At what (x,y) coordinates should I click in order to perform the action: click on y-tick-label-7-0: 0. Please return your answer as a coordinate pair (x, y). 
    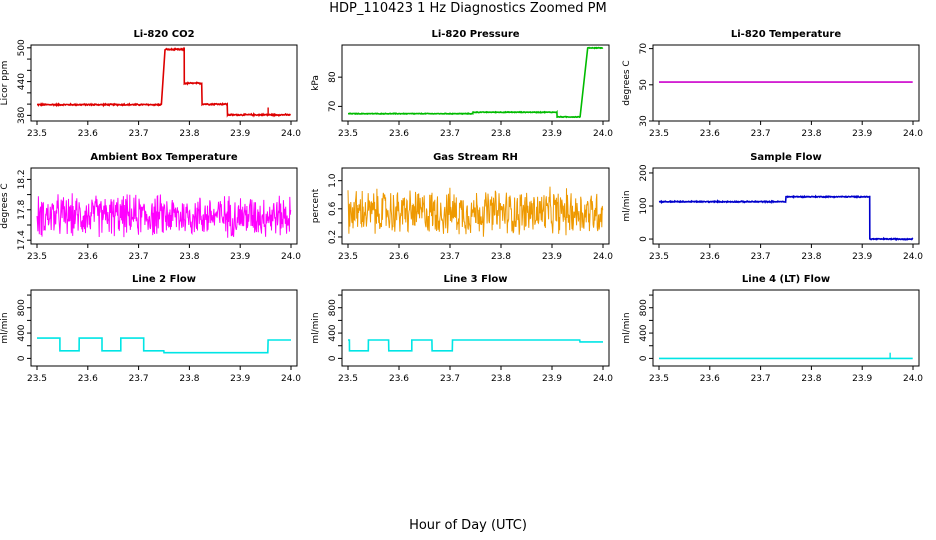
    Looking at the image, I should click on (333, 358).